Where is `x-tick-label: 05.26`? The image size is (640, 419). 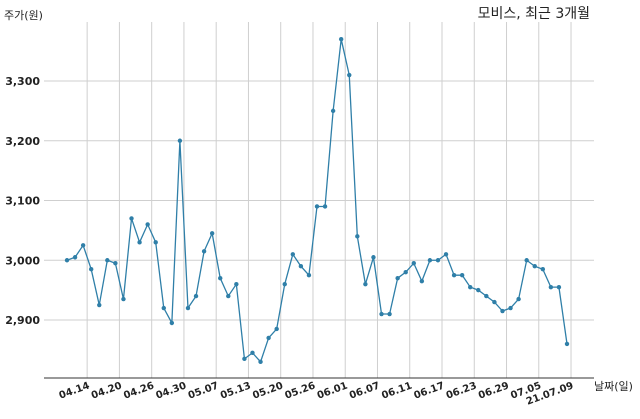 x-tick-label: 05.26 is located at coordinates (300, 390).